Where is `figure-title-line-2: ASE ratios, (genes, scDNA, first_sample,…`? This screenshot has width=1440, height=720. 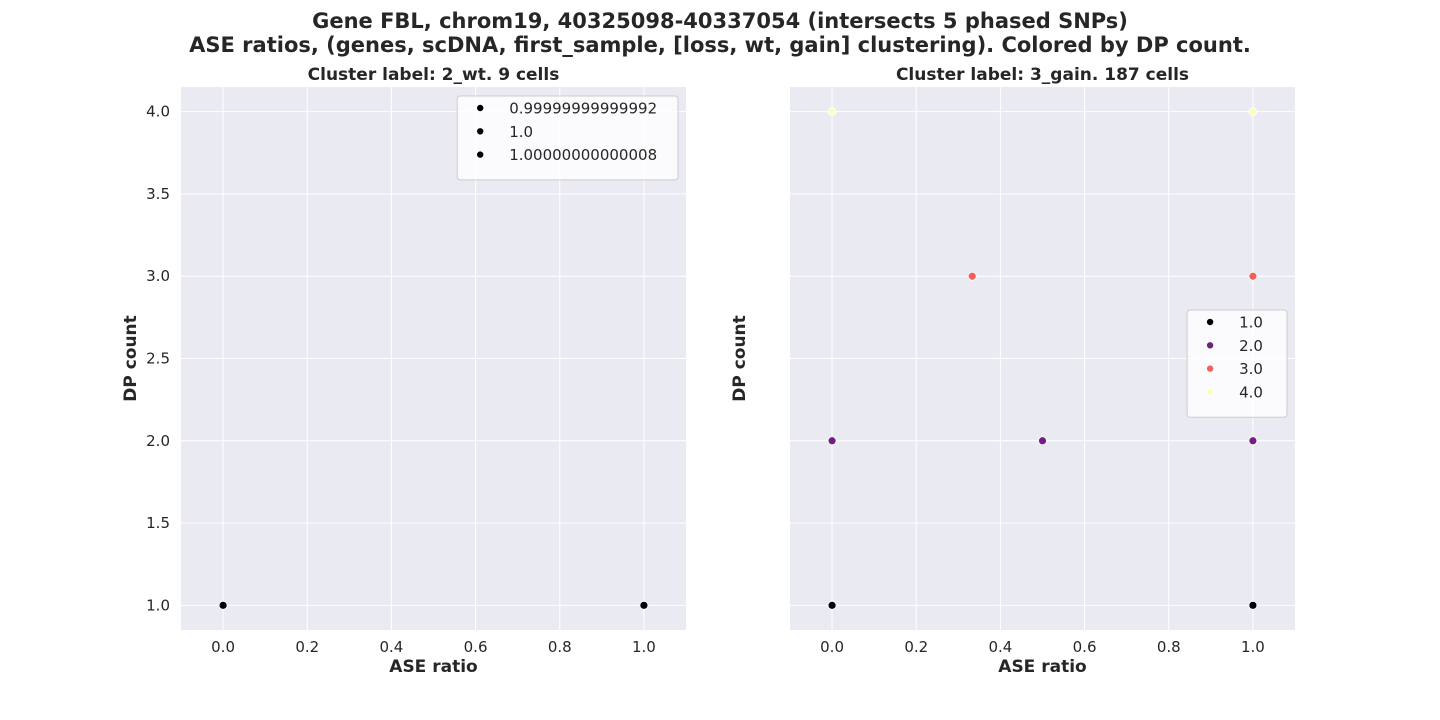 figure-title-line-2: ASE ratios, (genes, scDNA, first_sample,… is located at coordinates (720, 45).